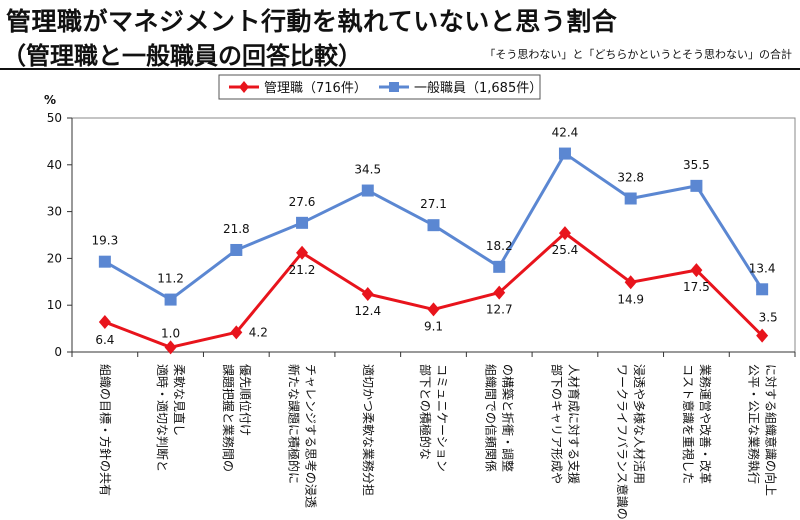 Image resolution: width=800 pixels, height=520 pixels. What do you see at coordinates (54, 212) in the screenshot?
I see `y-tick-label: 30` at bounding box center [54, 212].